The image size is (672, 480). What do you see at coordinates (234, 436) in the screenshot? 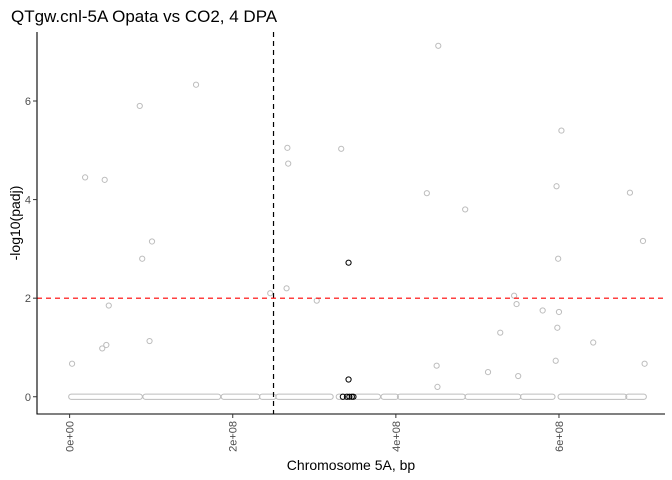
I see `x-tick-label: 2e+08` at bounding box center [234, 436].